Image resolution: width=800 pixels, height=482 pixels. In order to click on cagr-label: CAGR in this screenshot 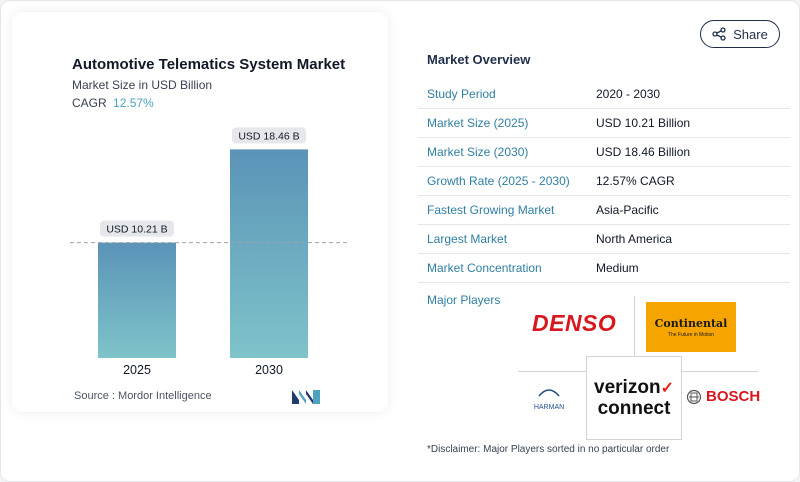, I will do `click(89, 103)`.